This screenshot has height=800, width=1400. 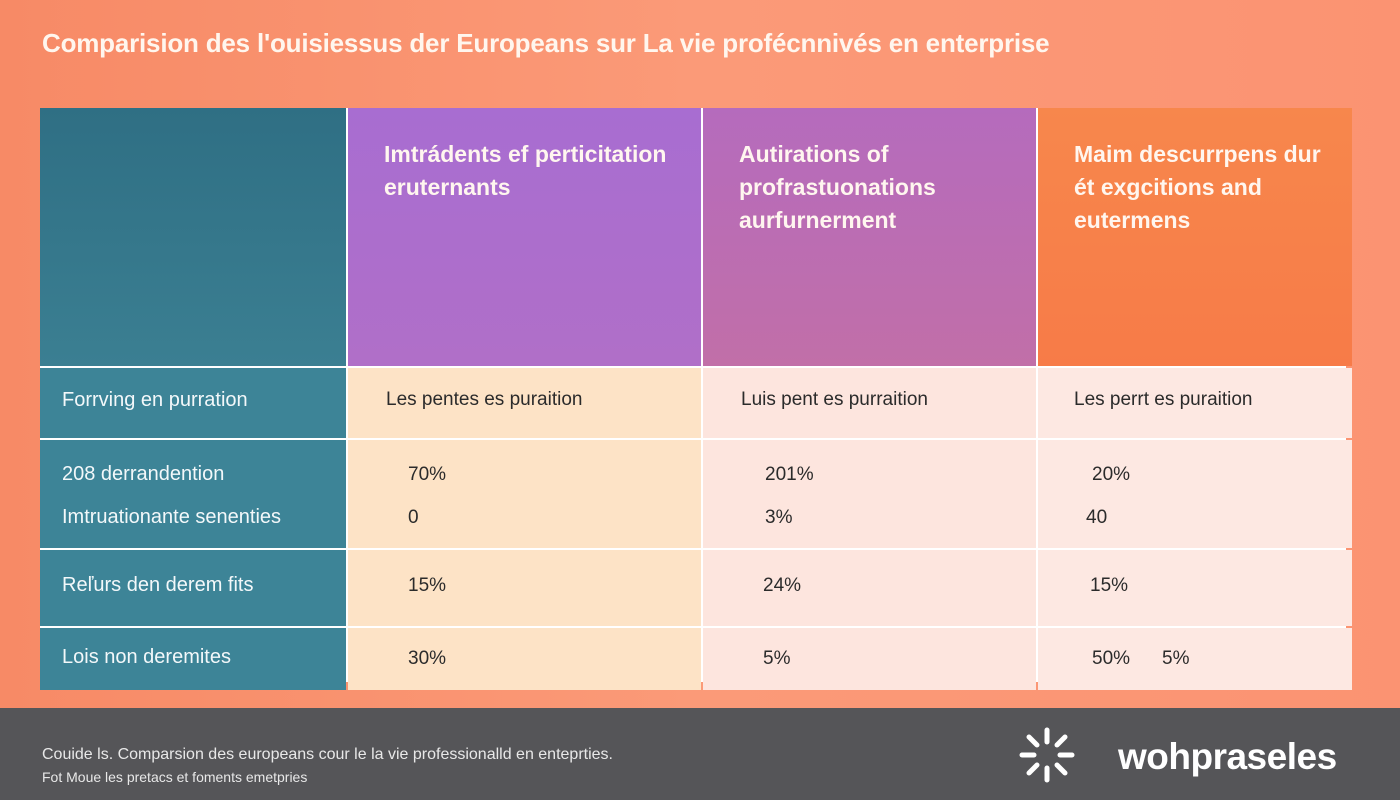 I want to click on cell-value: 201%, so click(x=789, y=474).